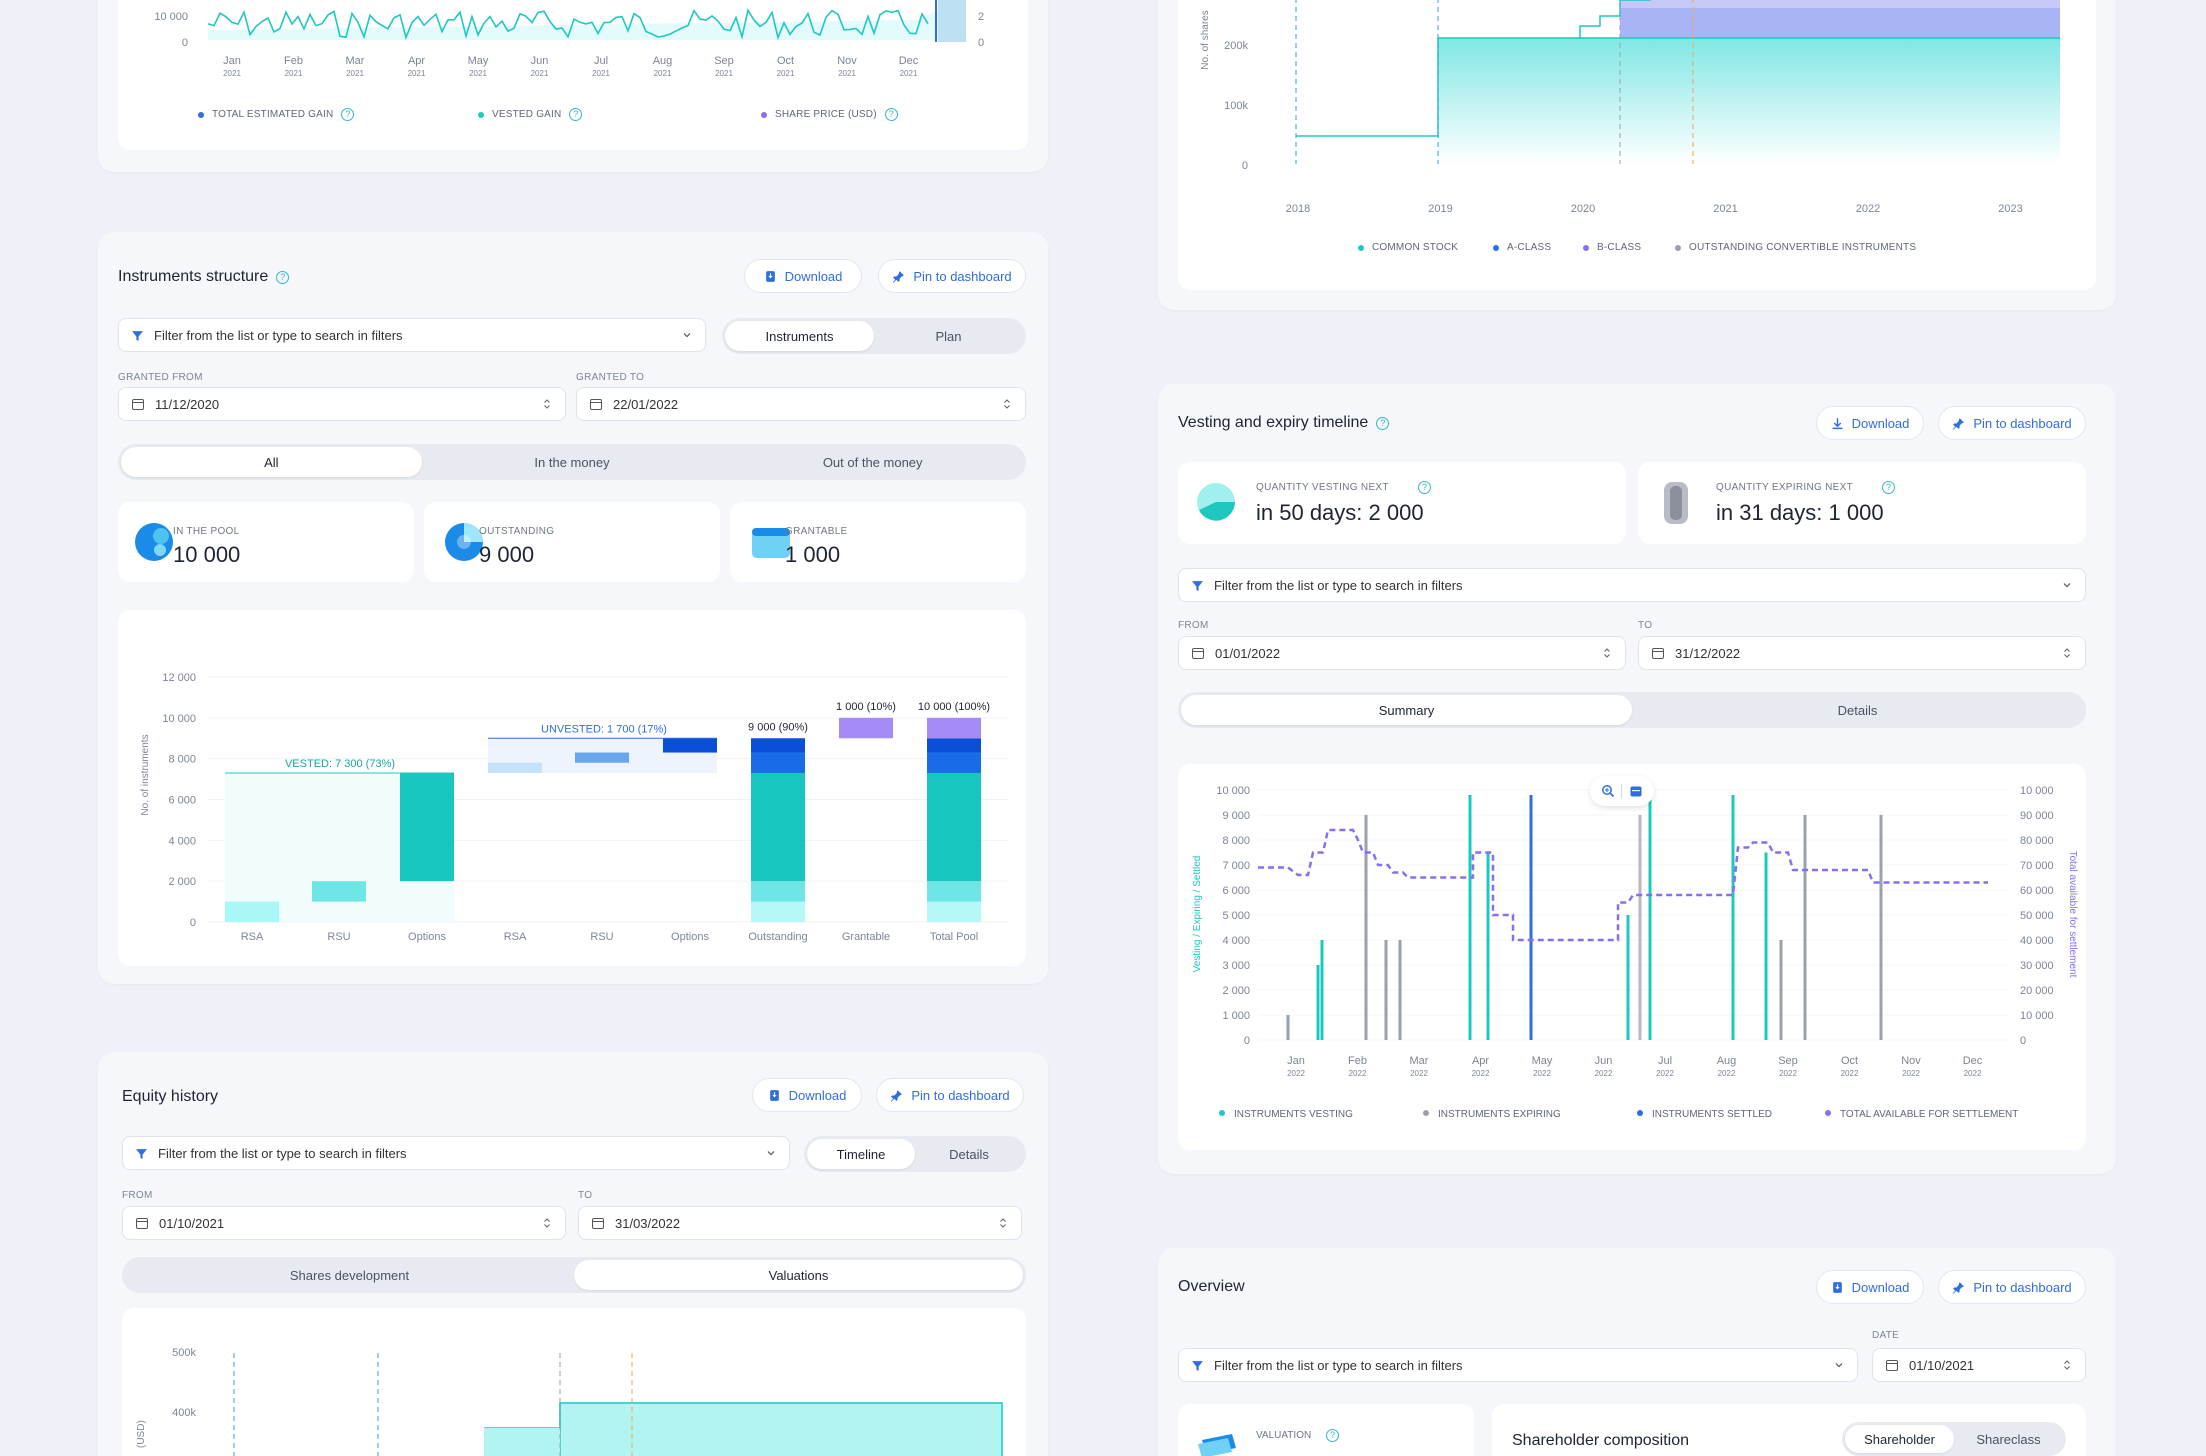  What do you see at coordinates (266, 542) in the screenshot?
I see `stat-in-the-pool: IN THE POOL 10 000` at bounding box center [266, 542].